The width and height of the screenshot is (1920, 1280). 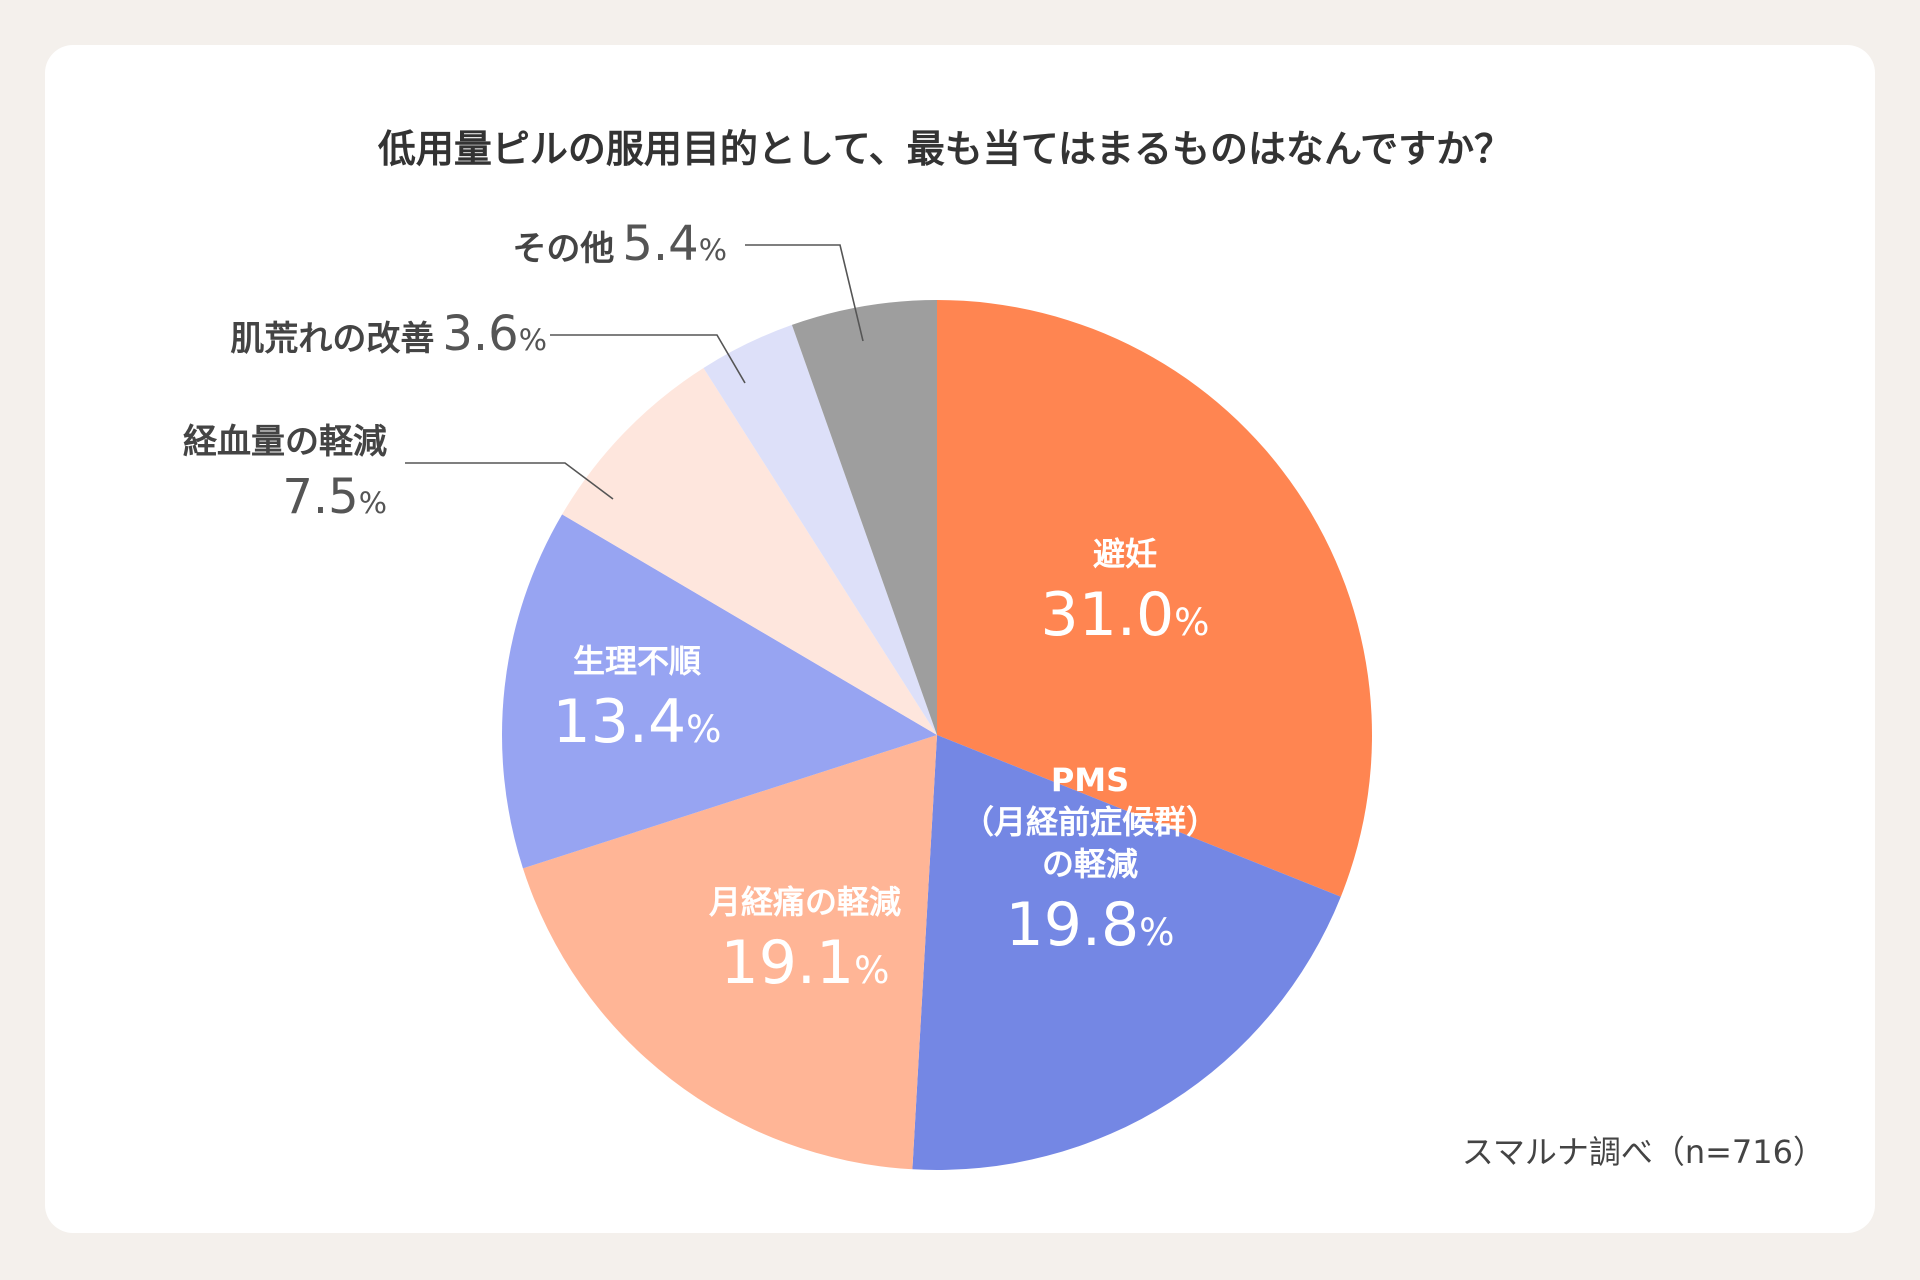 I want to click on slice-value: 3.6%, so click(x=494, y=334).